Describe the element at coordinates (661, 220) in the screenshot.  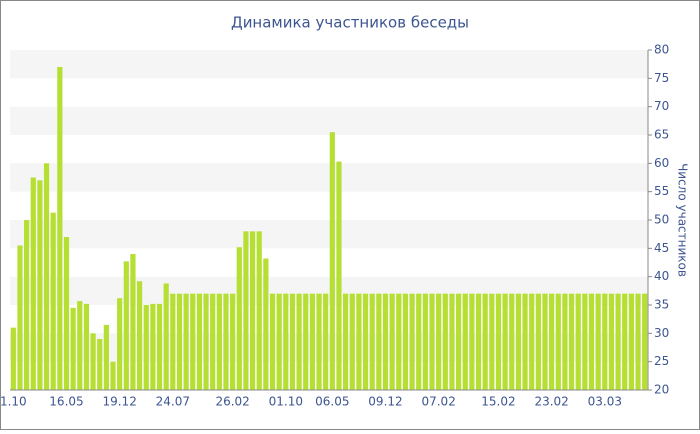
I see `y-tick-label: 50` at that location.